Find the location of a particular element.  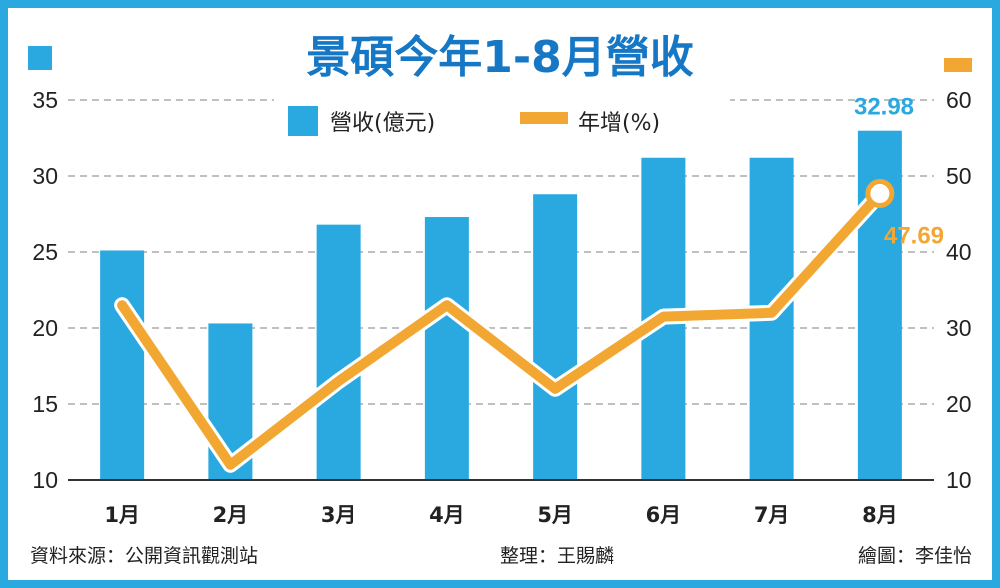

legend-line-swatch is located at coordinates (544, 118).